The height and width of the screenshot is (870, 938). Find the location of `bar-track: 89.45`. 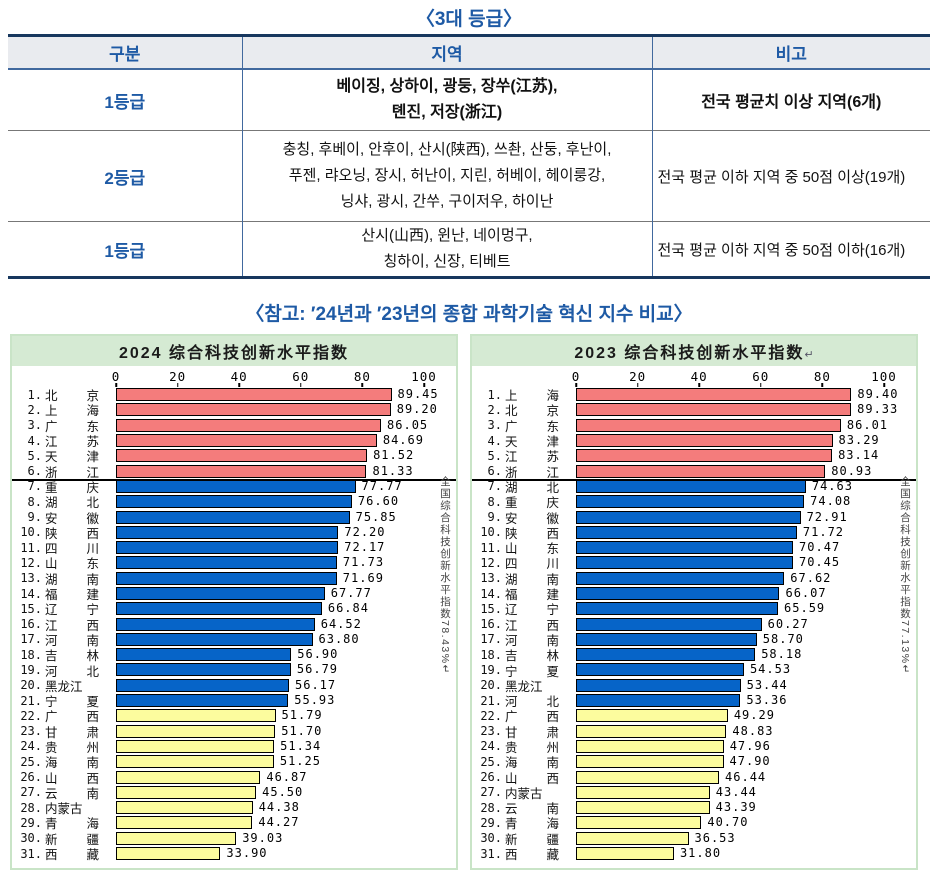

bar-track: 89.45 is located at coordinates (286, 394).